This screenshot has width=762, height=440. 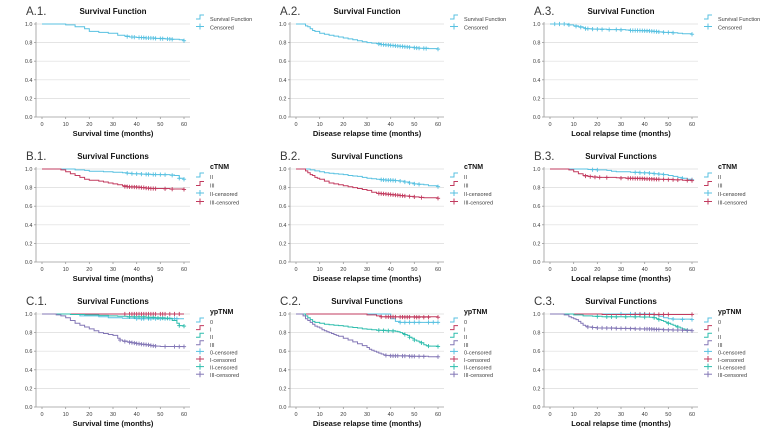 What do you see at coordinates (231, 20) in the screenshot?
I see `legend-label-Survival Function: Survival Function` at bounding box center [231, 20].